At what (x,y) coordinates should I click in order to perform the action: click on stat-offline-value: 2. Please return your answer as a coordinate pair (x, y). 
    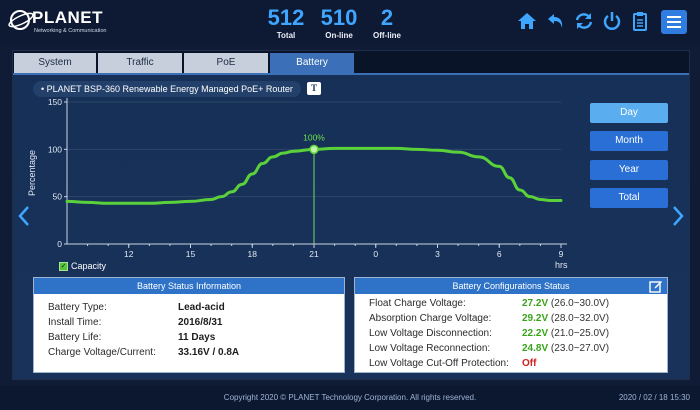
    Looking at the image, I should click on (387, 17).